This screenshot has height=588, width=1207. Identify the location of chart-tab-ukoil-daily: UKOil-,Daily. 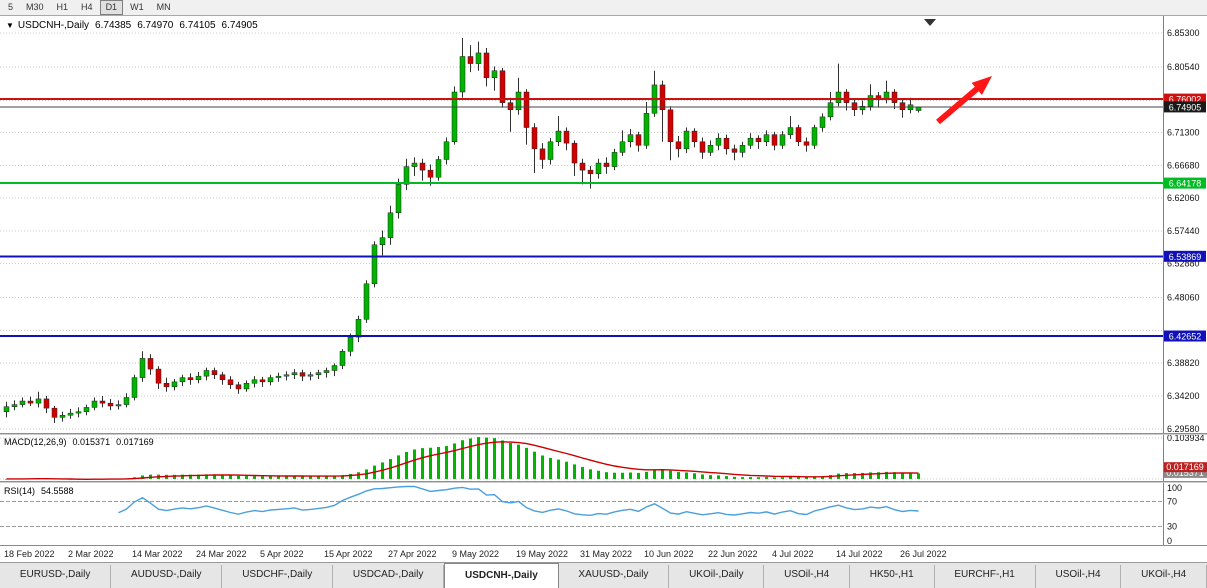
(717, 576).